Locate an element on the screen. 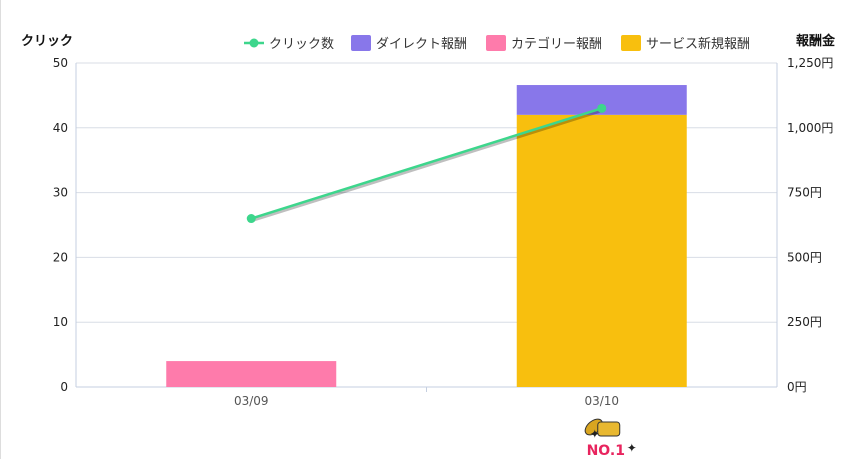 The height and width of the screenshot is (459, 868). legend-label: カテゴリー報酬 is located at coordinates (556, 44).